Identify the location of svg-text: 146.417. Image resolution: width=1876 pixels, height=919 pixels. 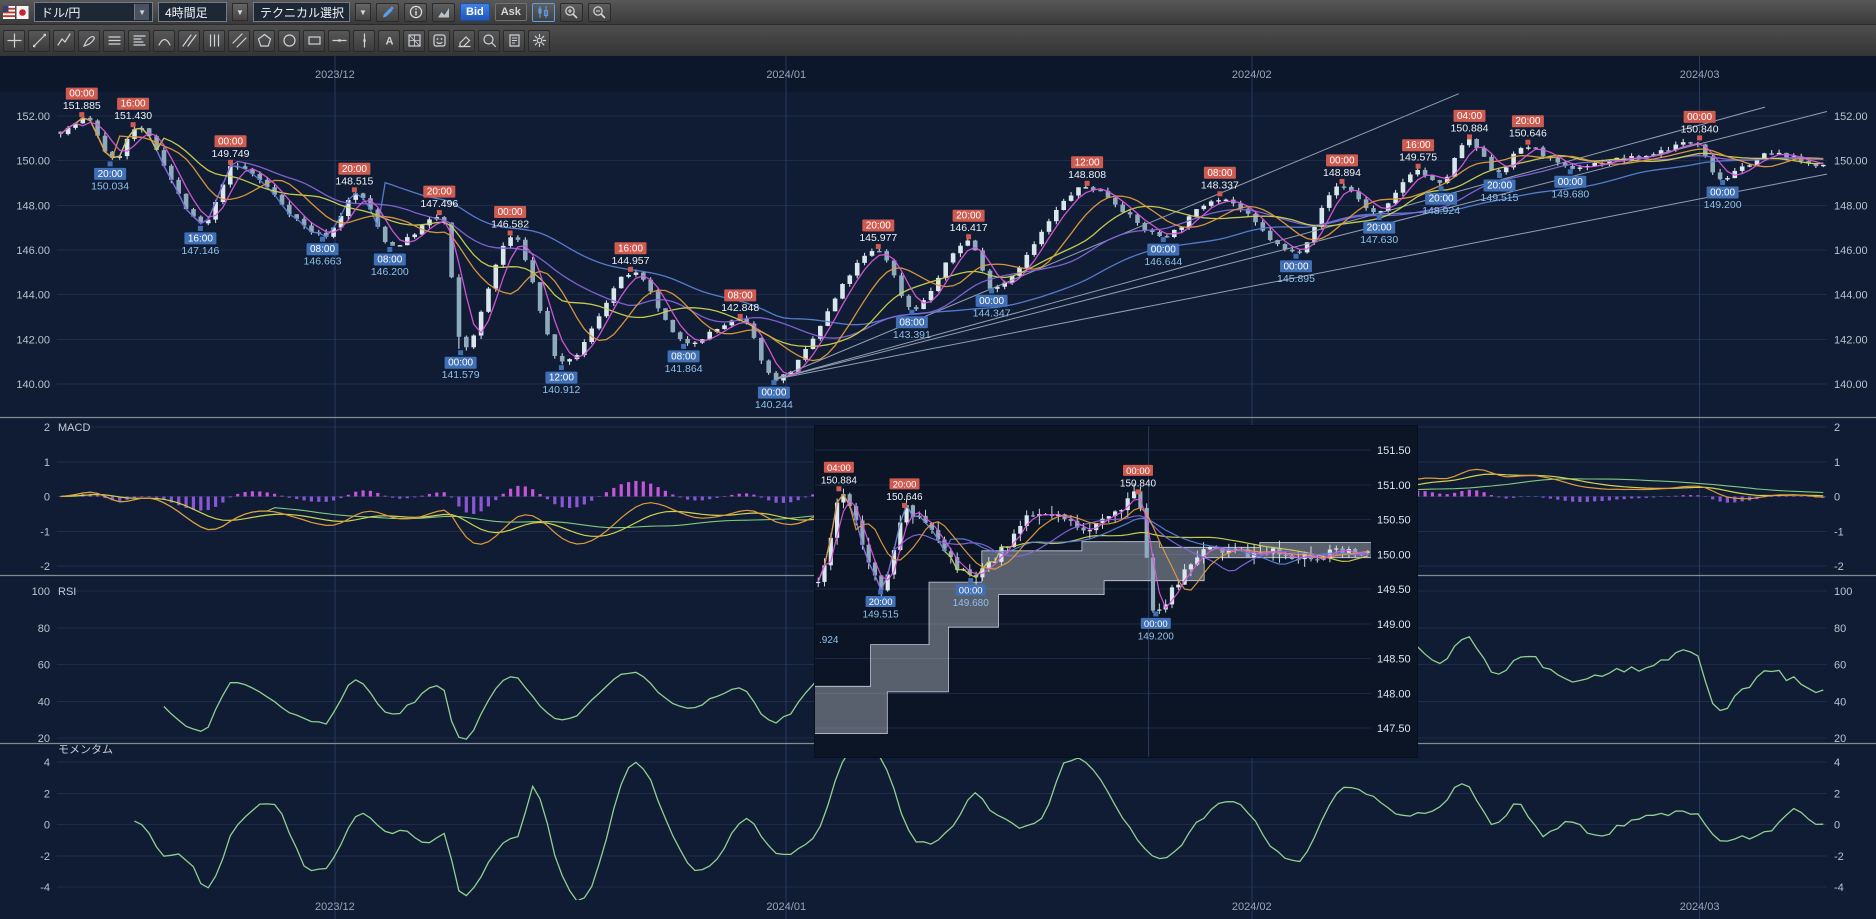
(969, 228).